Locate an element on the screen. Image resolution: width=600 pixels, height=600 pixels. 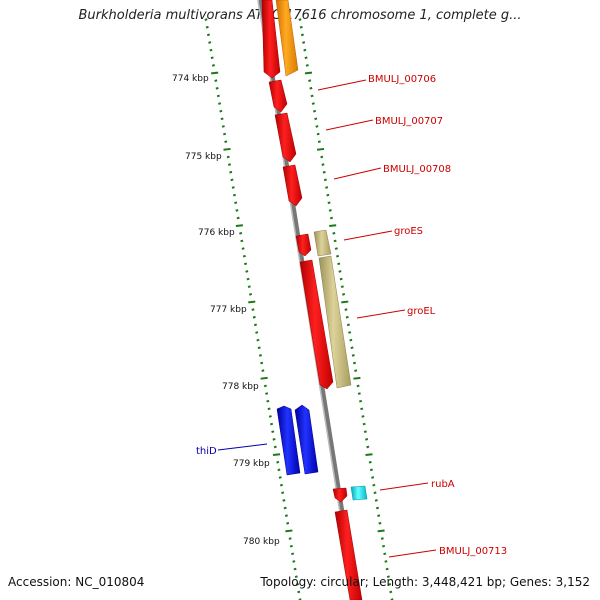
reverse-genes is located at coordinates (297, 440).